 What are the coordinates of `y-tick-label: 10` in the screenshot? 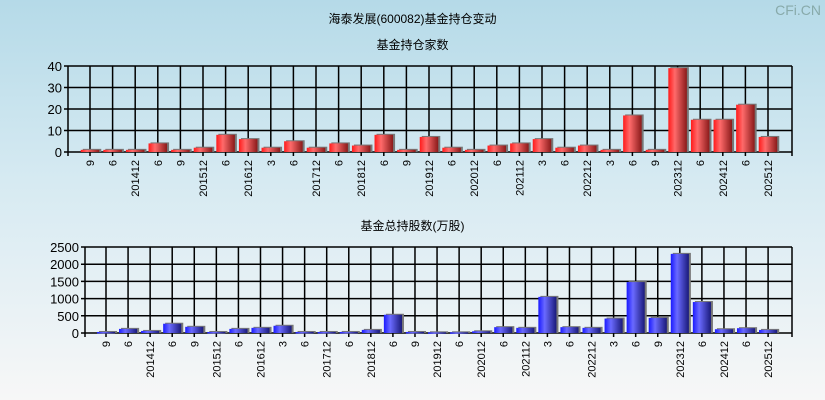 It's located at (55, 131).